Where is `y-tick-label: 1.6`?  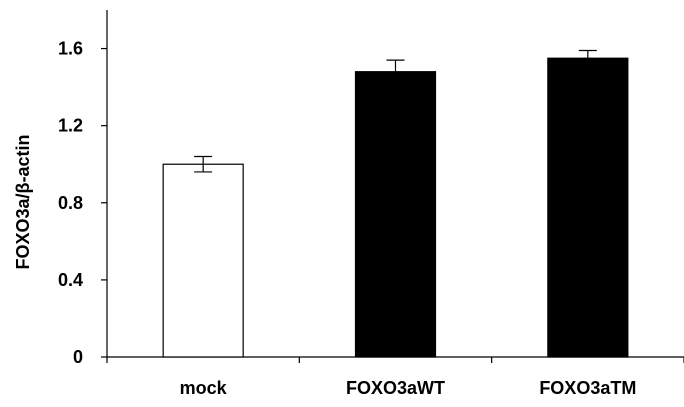
y-tick-label: 1.6 is located at coordinates (70, 49).